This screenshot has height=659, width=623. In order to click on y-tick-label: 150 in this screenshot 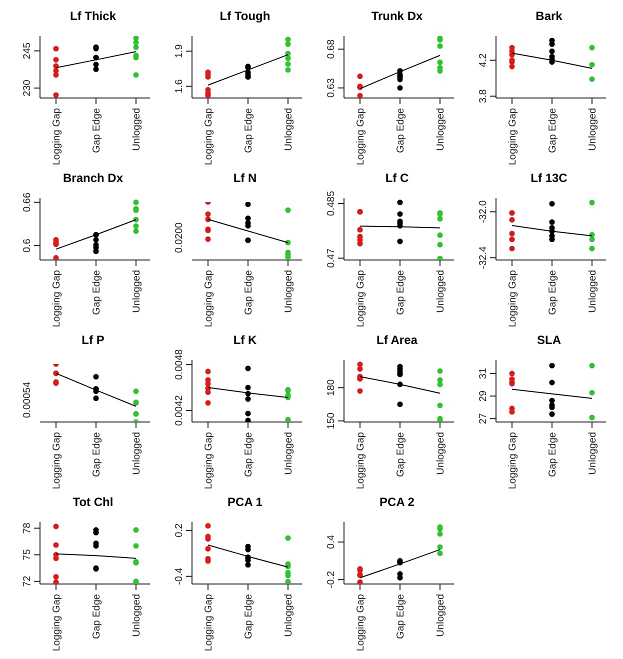, I will do `click(331, 421)`.